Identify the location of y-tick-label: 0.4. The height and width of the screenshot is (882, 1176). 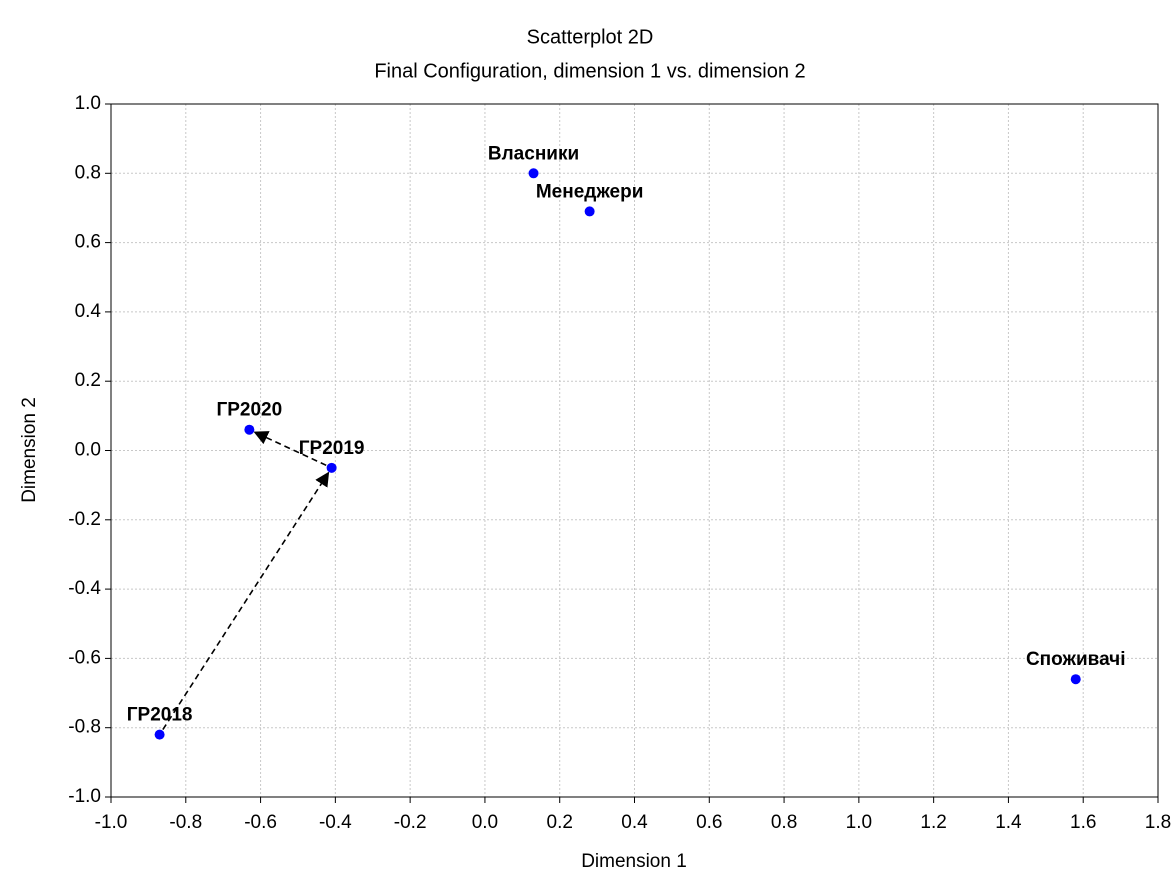
(88, 311).